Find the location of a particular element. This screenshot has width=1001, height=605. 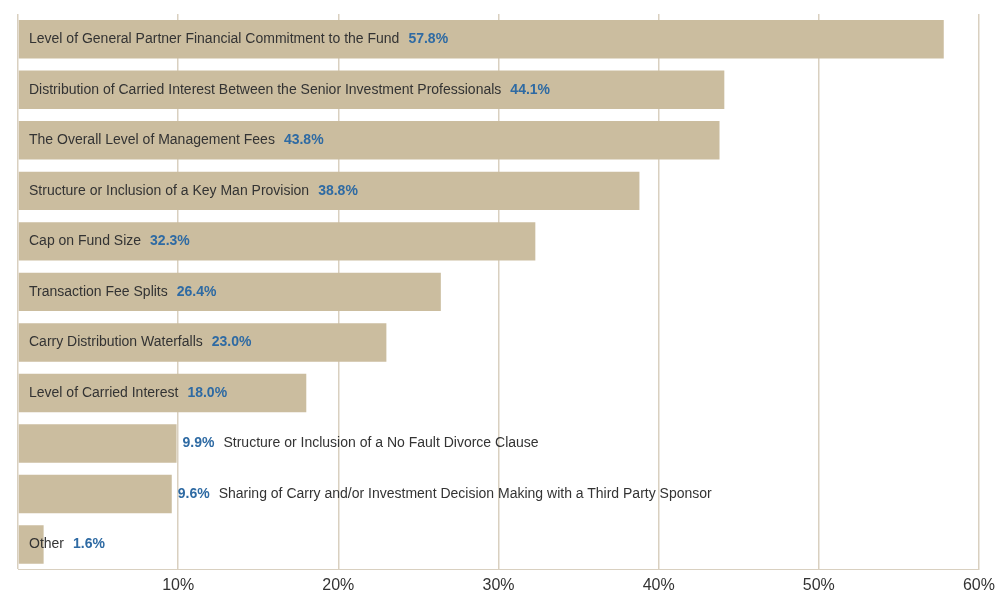

y-tick-label: Carry Distribution Waterfalls is located at coordinates (116, 341).